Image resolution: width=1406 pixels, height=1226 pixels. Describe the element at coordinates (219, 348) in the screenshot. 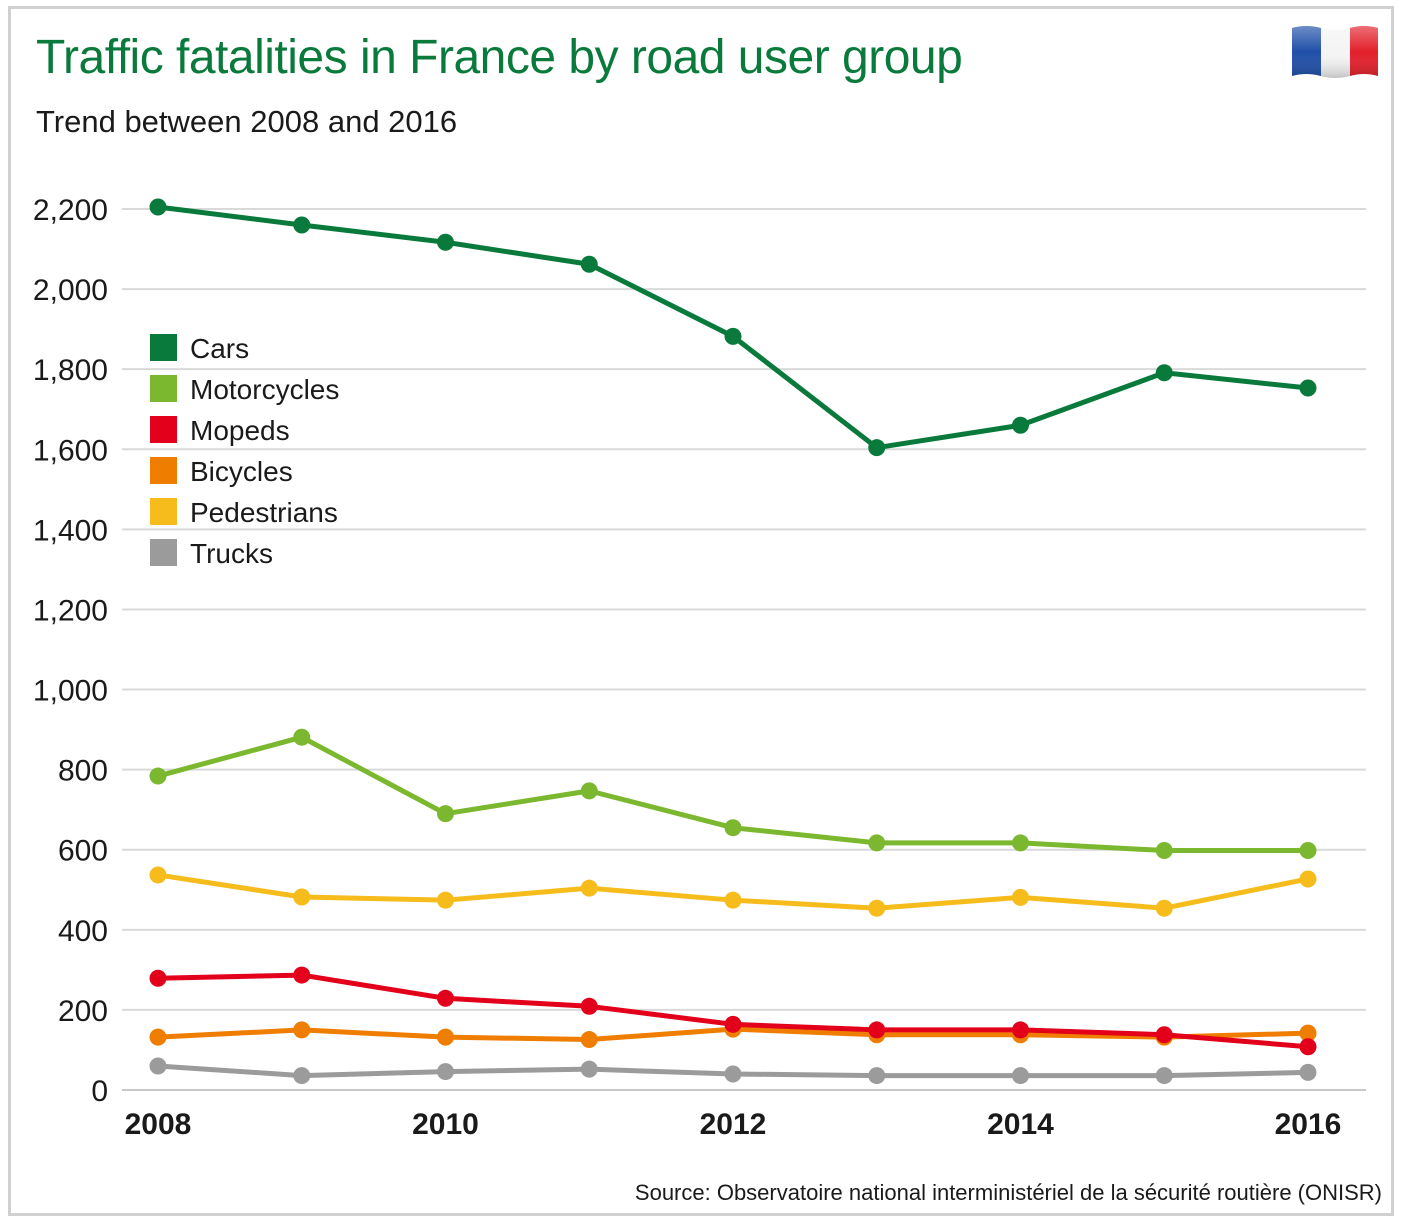

I see `legend-label: Cars` at that location.